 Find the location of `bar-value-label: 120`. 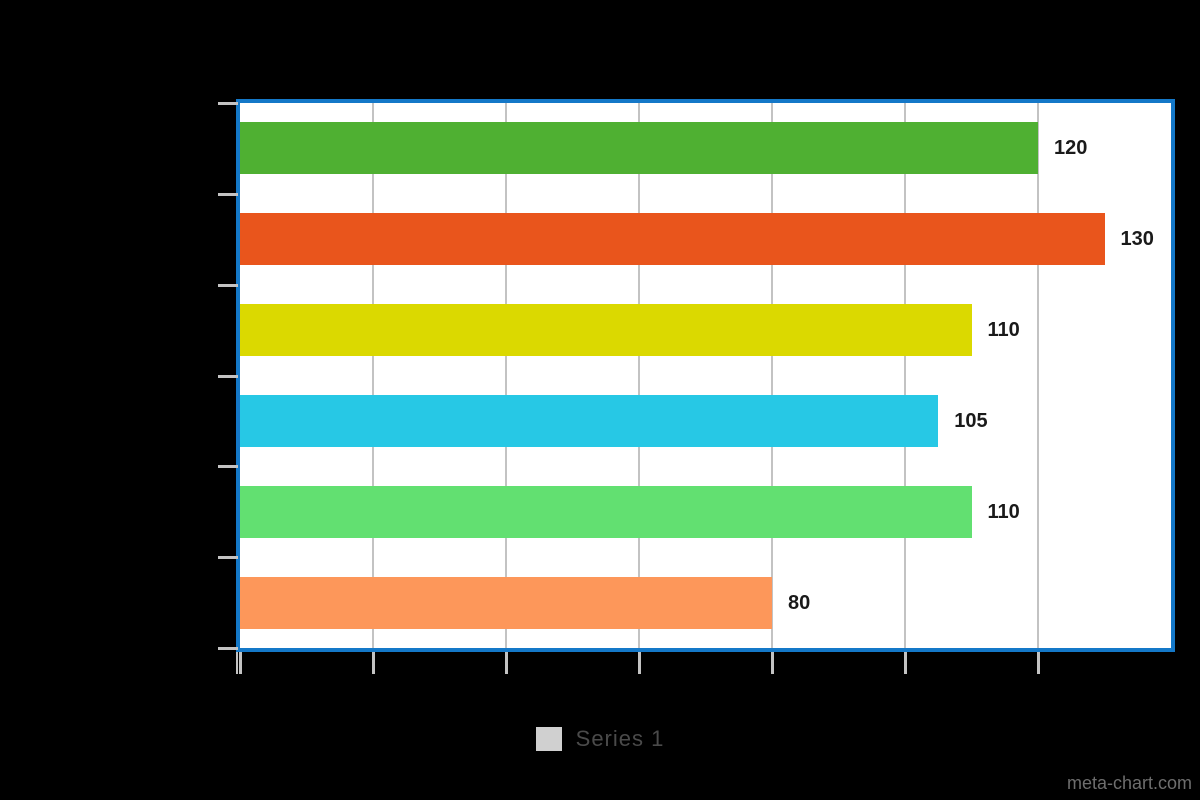

bar-value-label: 120 is located at coordinates (1071, 148).